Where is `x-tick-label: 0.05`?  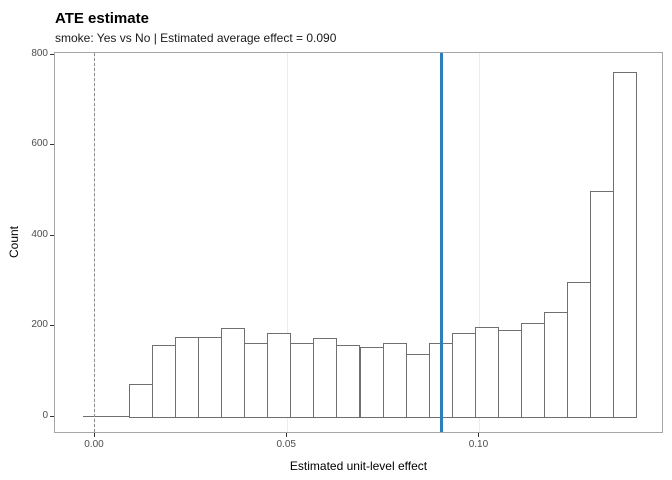
x-tick-label: 0.05 is located at coordinates (286, 444).